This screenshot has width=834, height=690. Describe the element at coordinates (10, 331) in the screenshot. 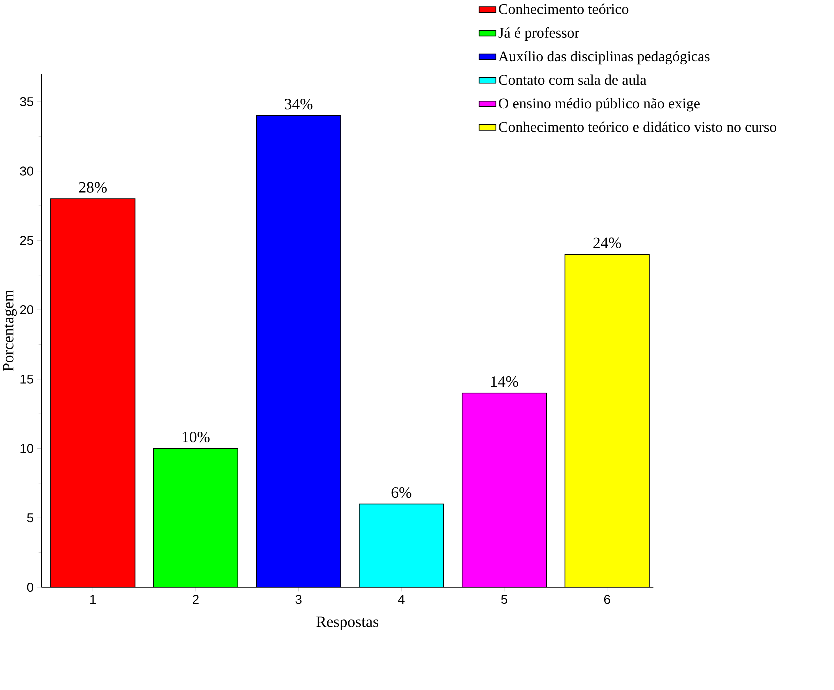

I see `y-axis-title: Porcentagem` at that location.